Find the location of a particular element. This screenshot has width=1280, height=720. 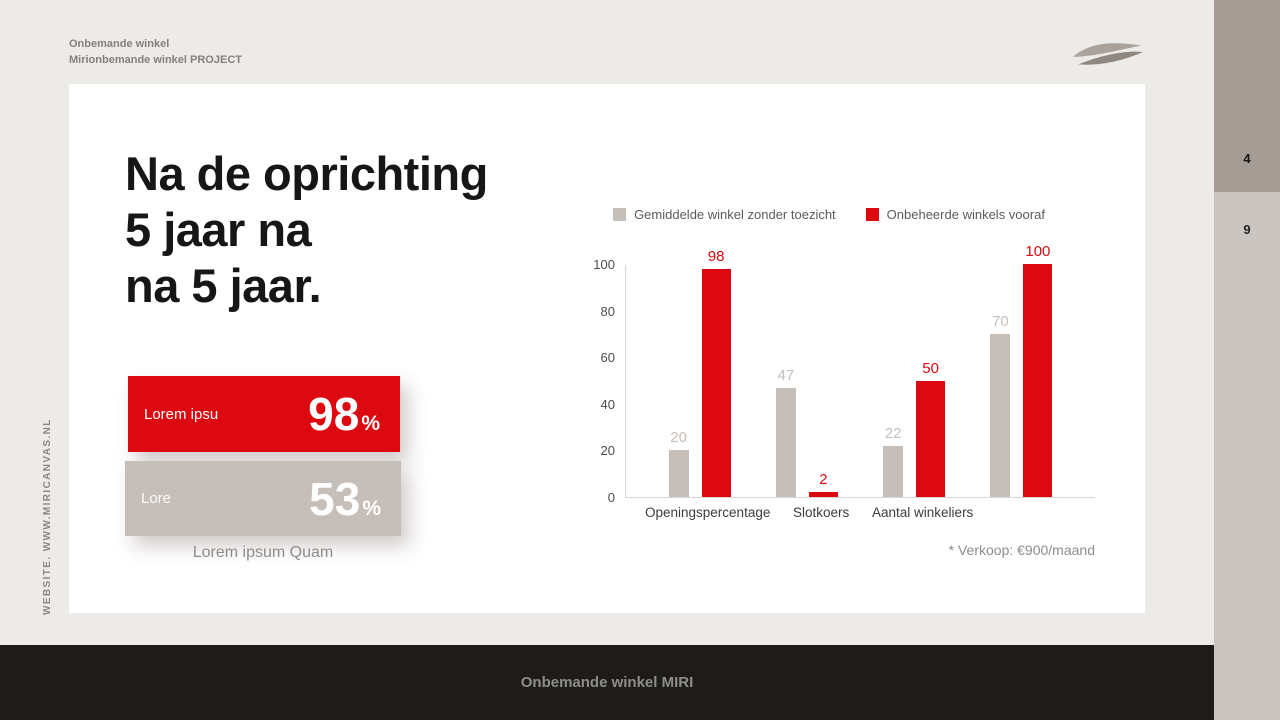

brand-logo is located at coordinates (1107, 53).